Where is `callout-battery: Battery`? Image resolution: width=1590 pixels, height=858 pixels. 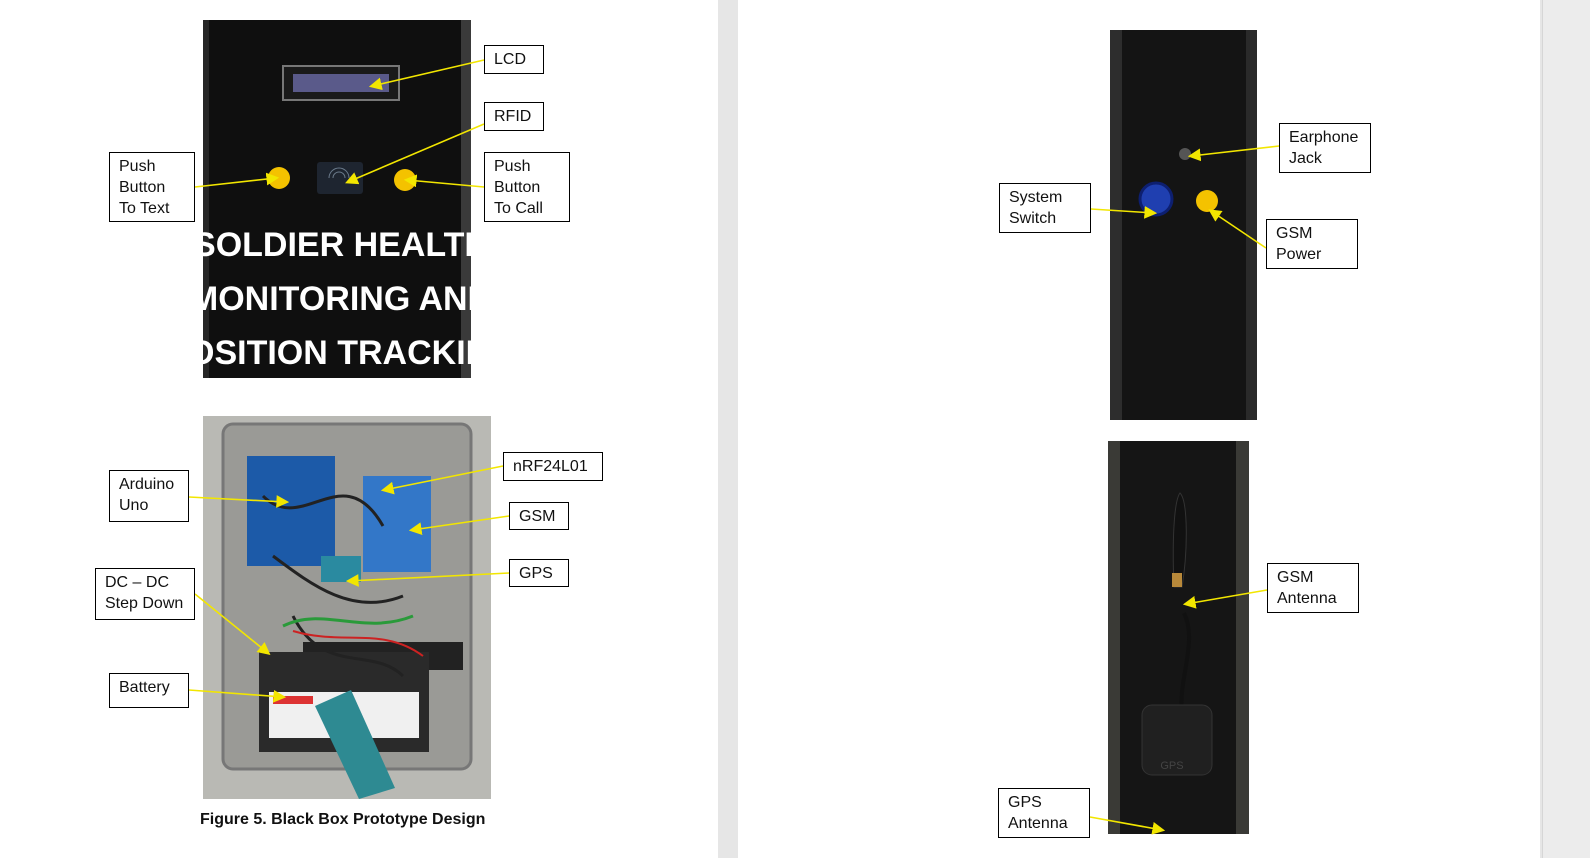
callout-battery: Battery is located at coordinates (149, 690).